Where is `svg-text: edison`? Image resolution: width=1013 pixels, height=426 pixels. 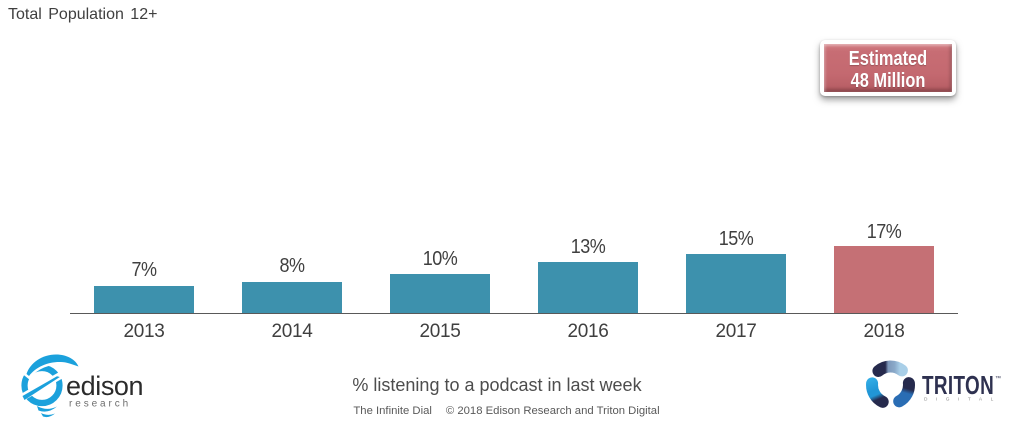 svg-text: edison is located at coordinates (104, 386).